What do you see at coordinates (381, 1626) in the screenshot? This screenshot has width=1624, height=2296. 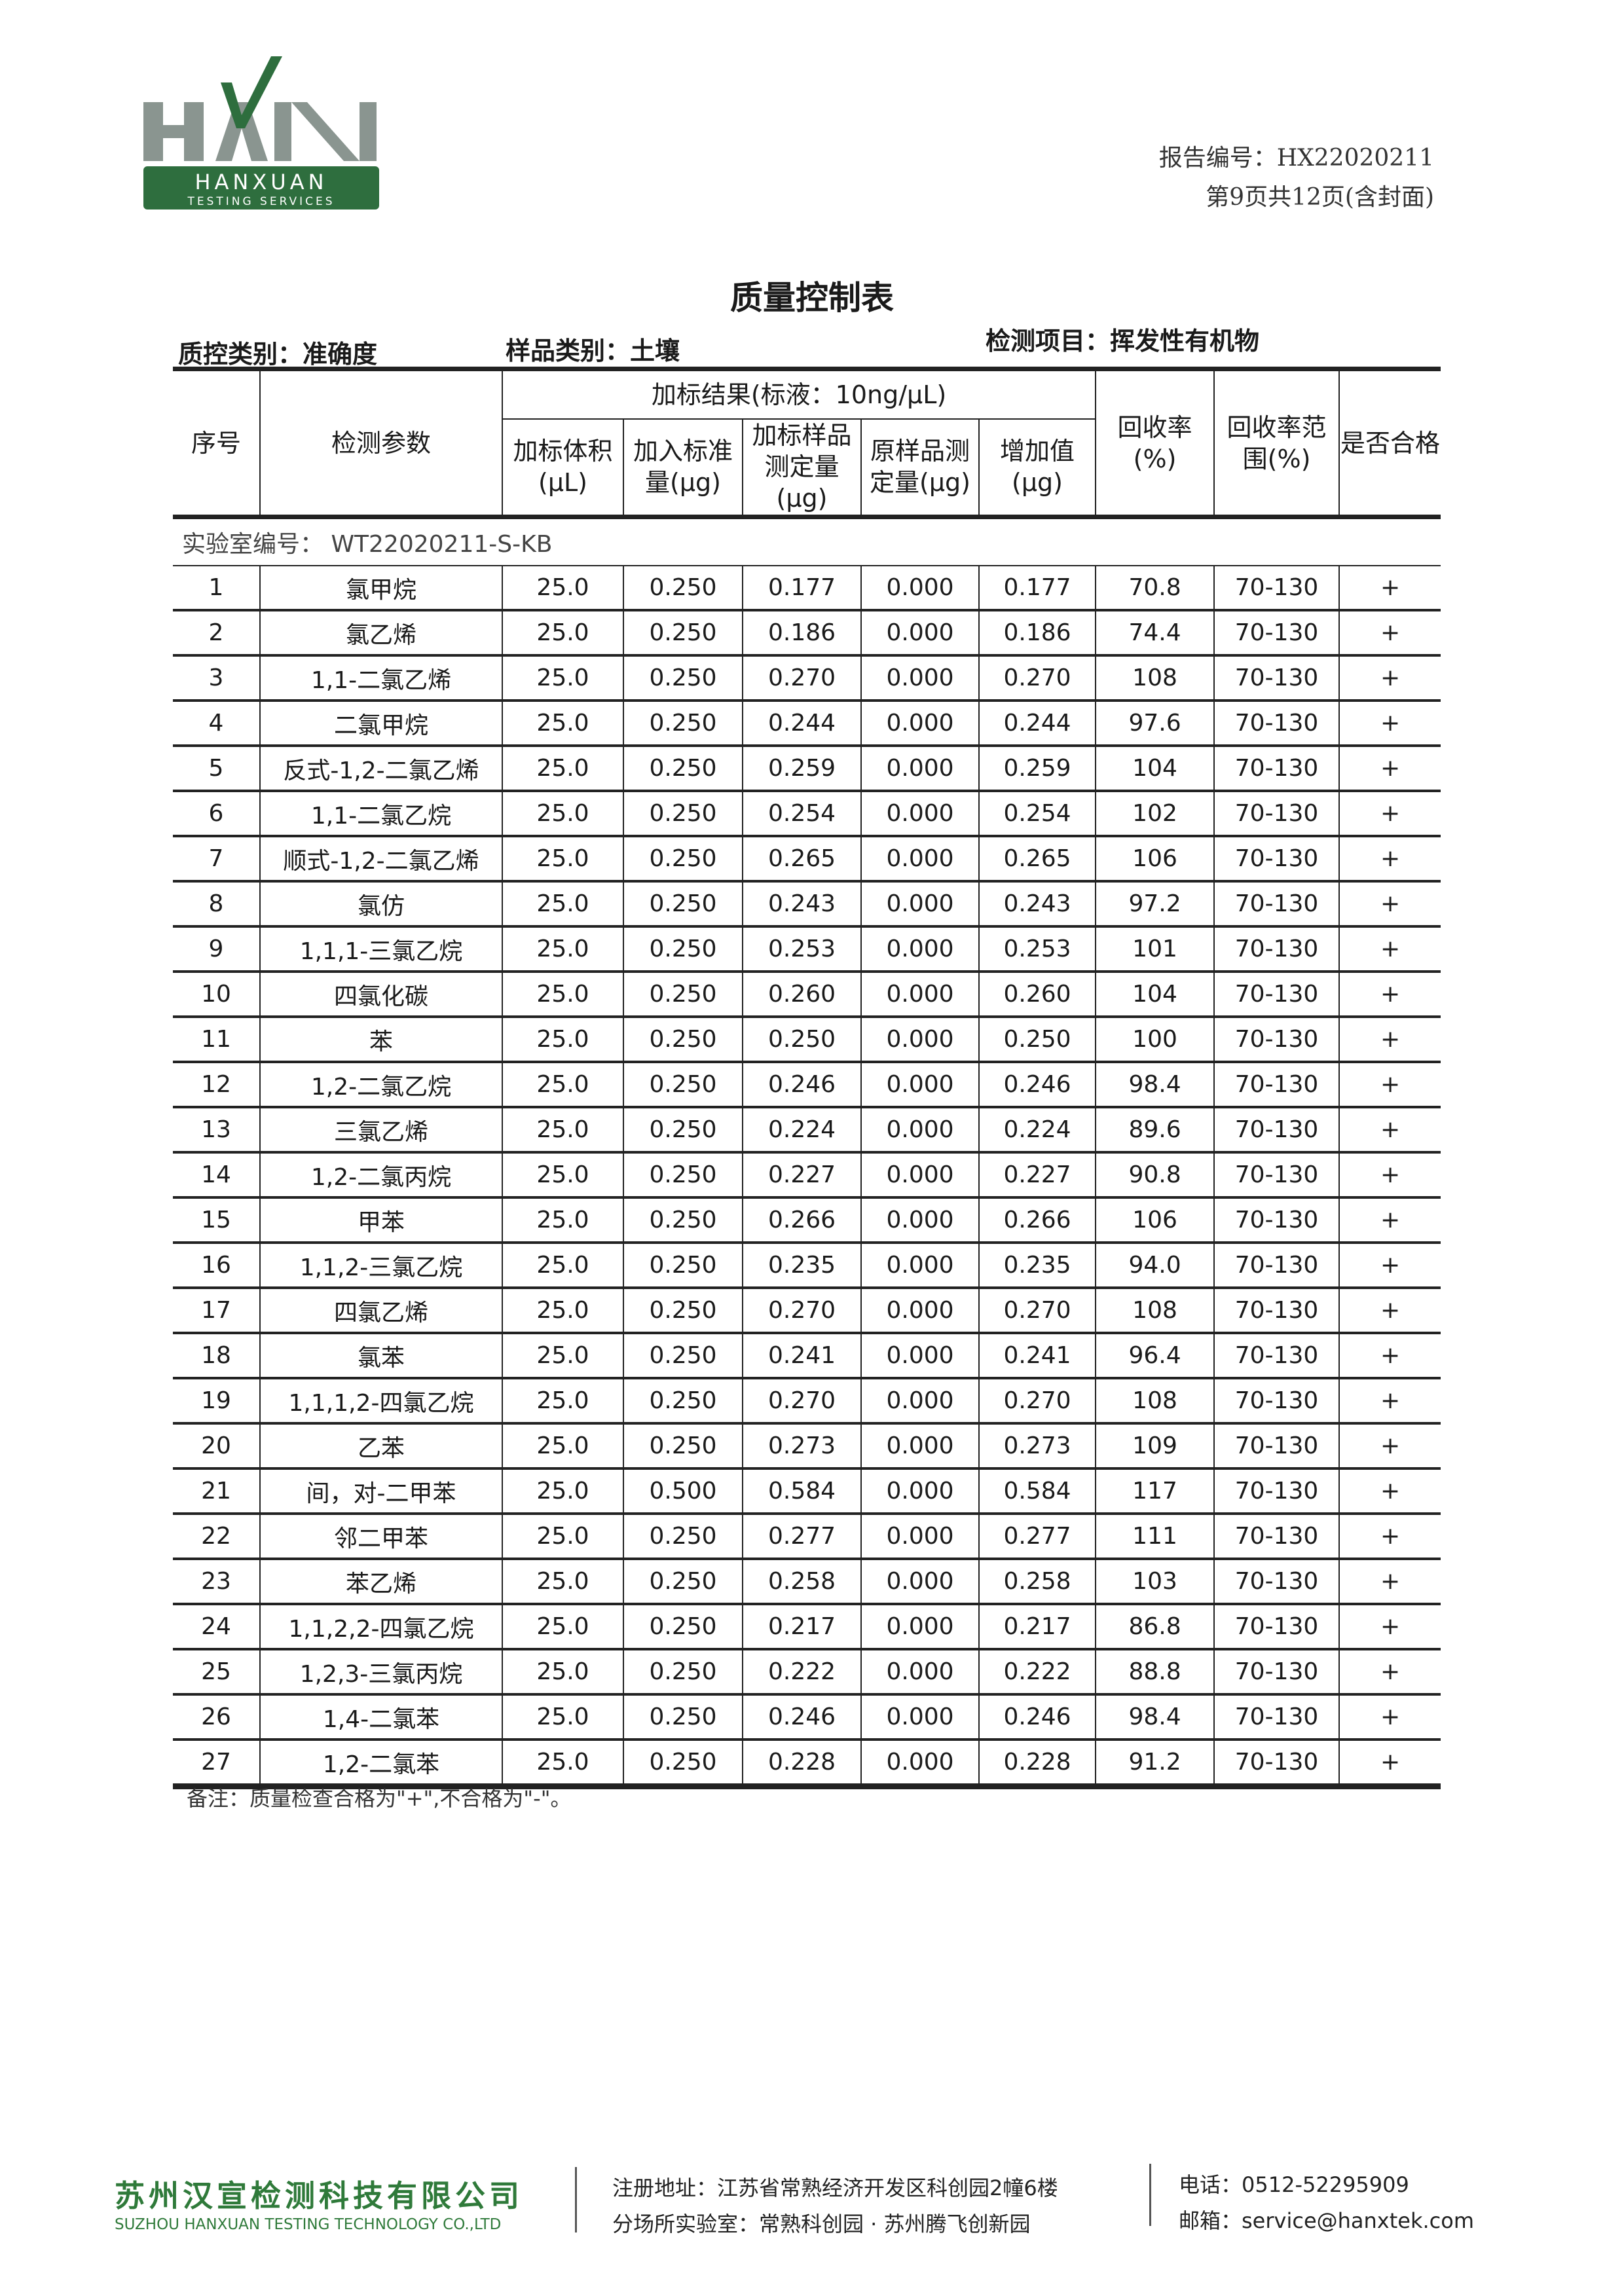 I see `parameter: 1,1,2,2-四氯乙烷` at bounding box center [381, 1626].